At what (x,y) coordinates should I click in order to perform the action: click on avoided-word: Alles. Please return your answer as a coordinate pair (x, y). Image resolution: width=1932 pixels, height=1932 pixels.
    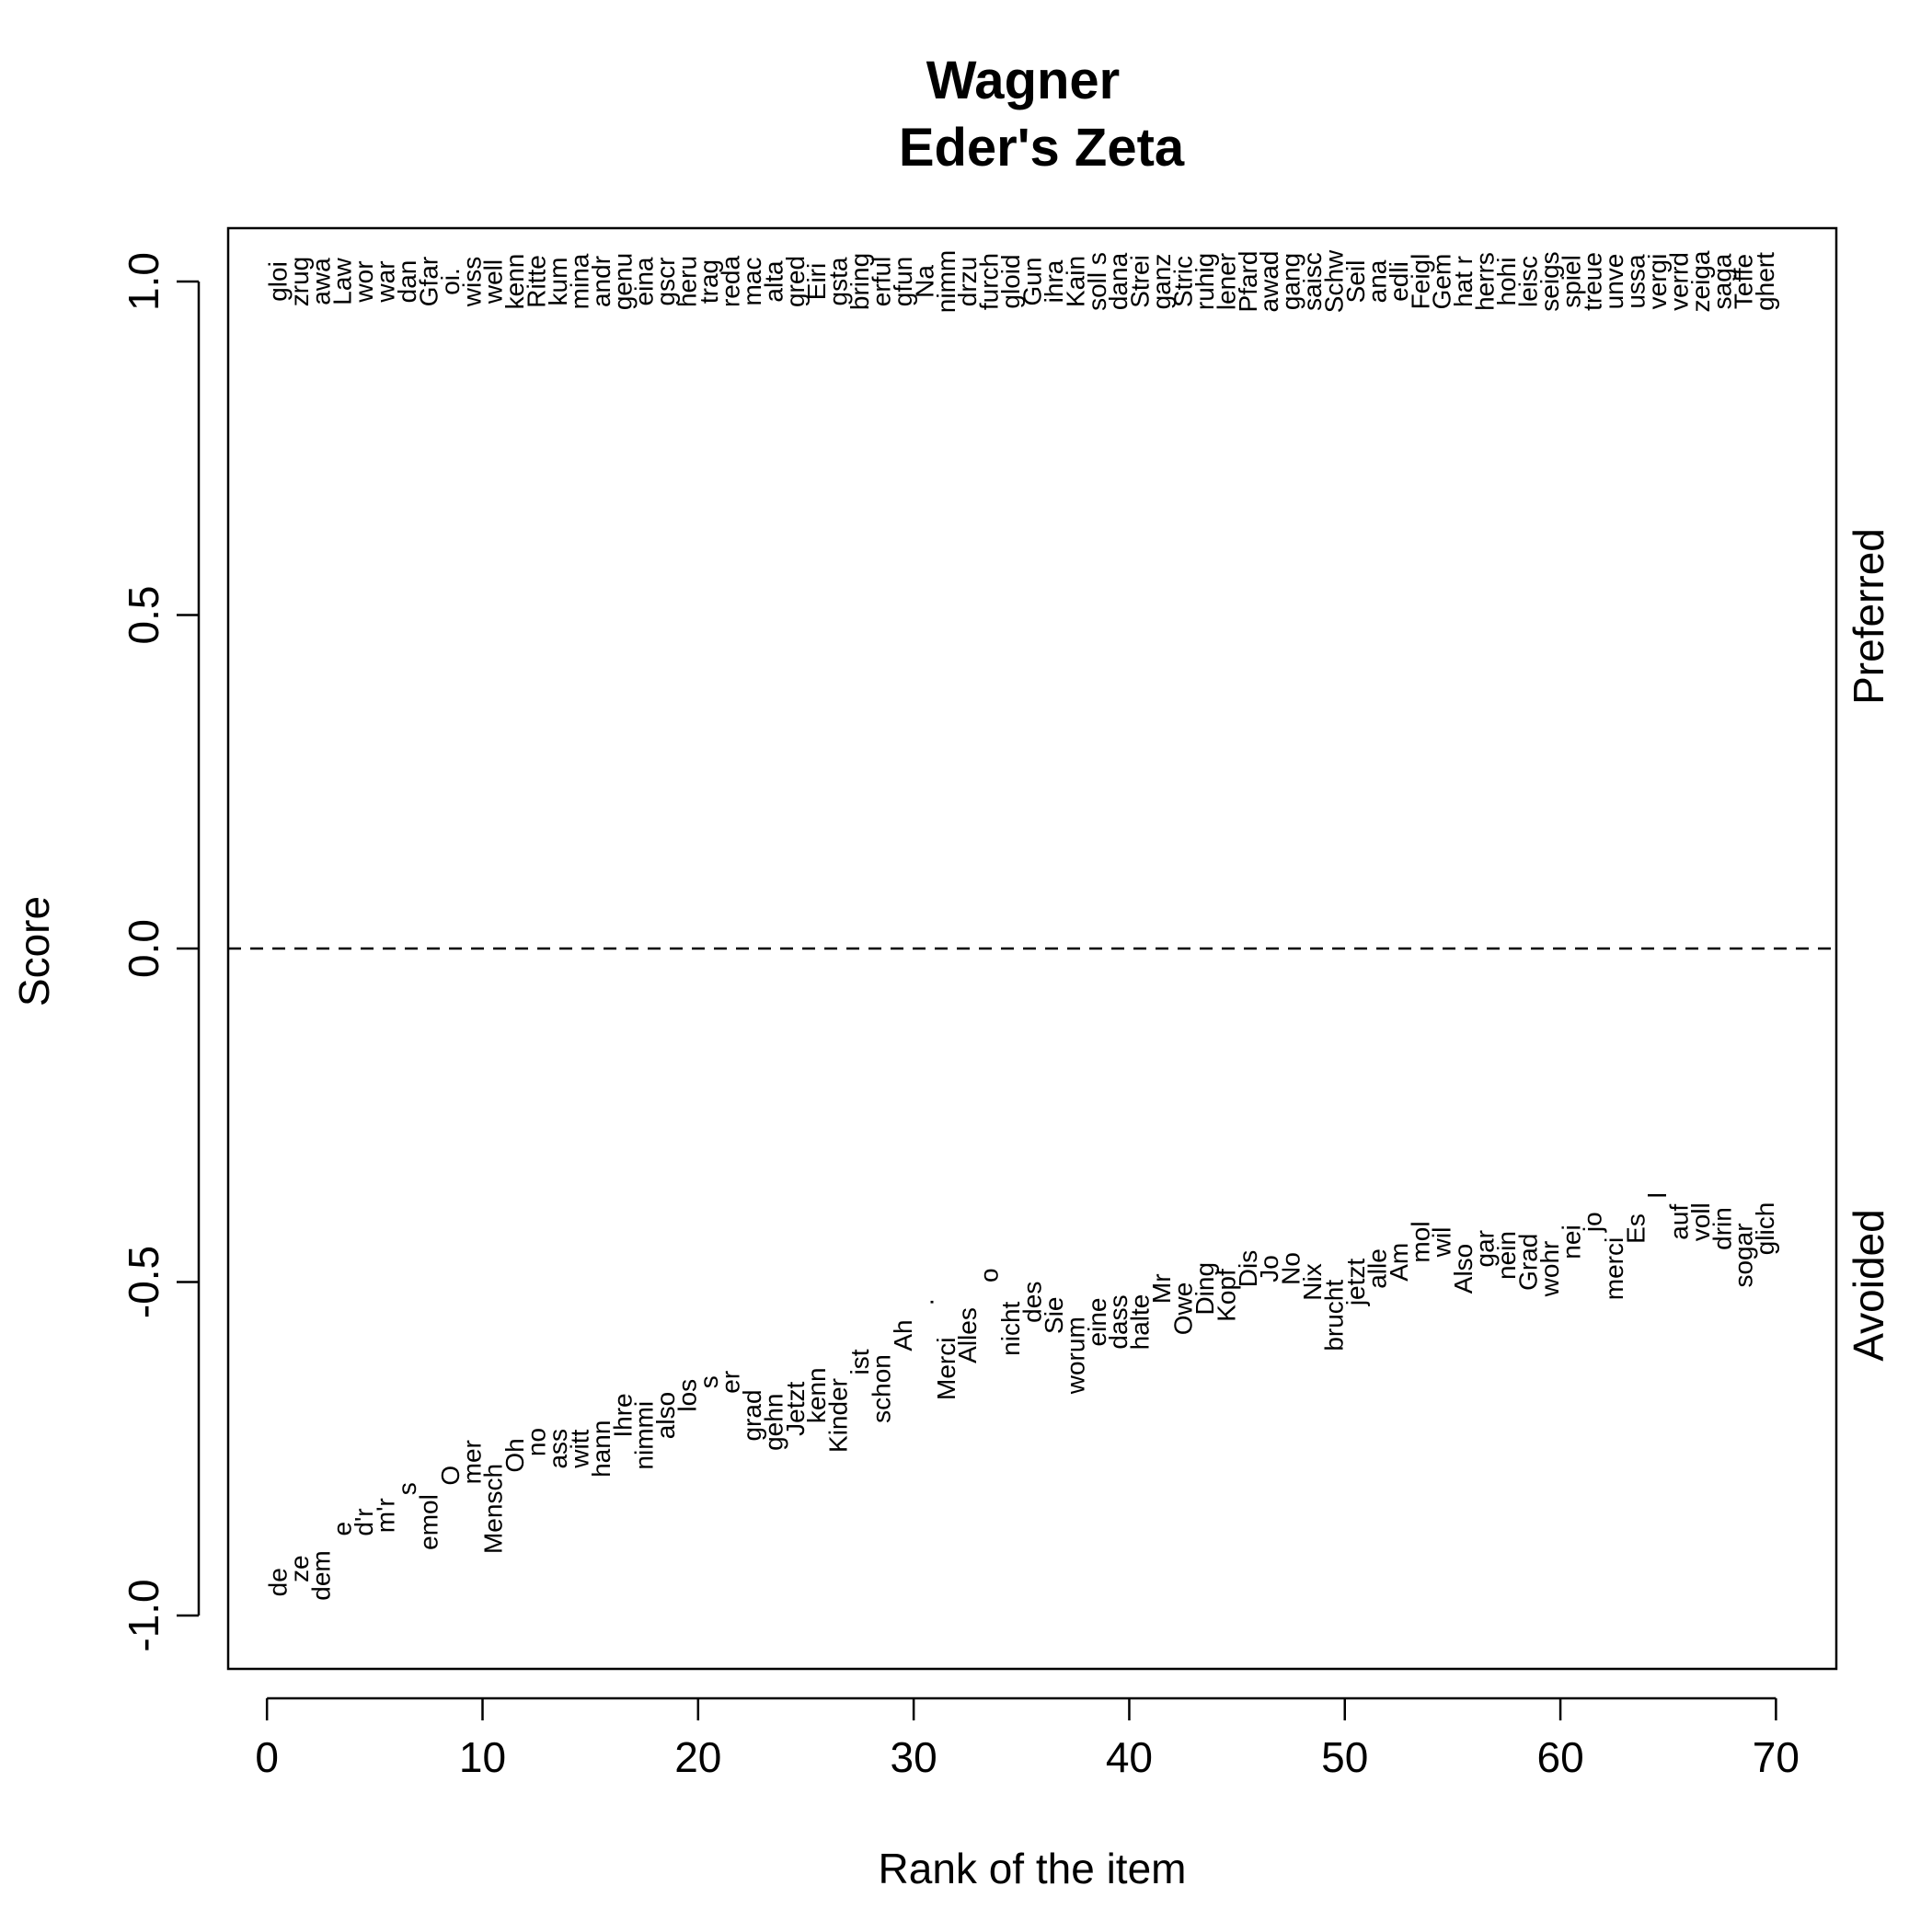
    Looking at the image, I should click on (968, 1335).